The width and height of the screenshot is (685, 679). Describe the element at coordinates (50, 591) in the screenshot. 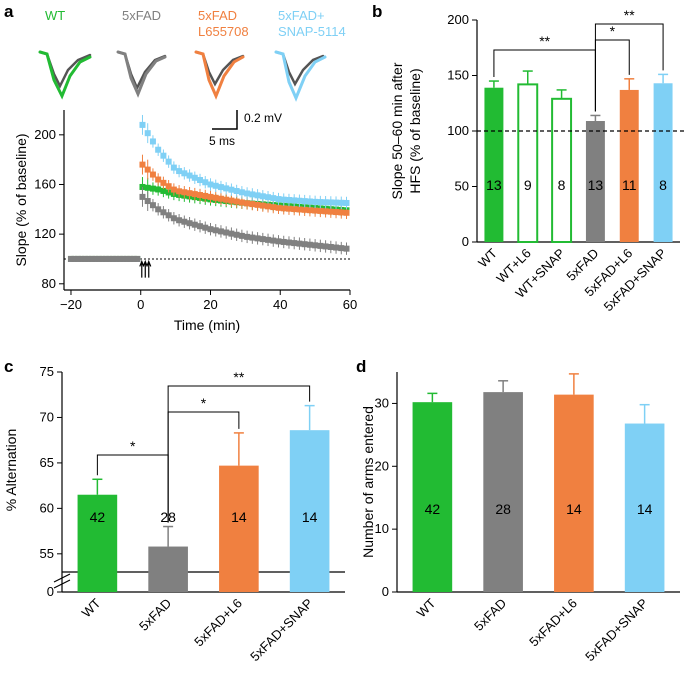

I see `y-tick-label: 0` at that location.